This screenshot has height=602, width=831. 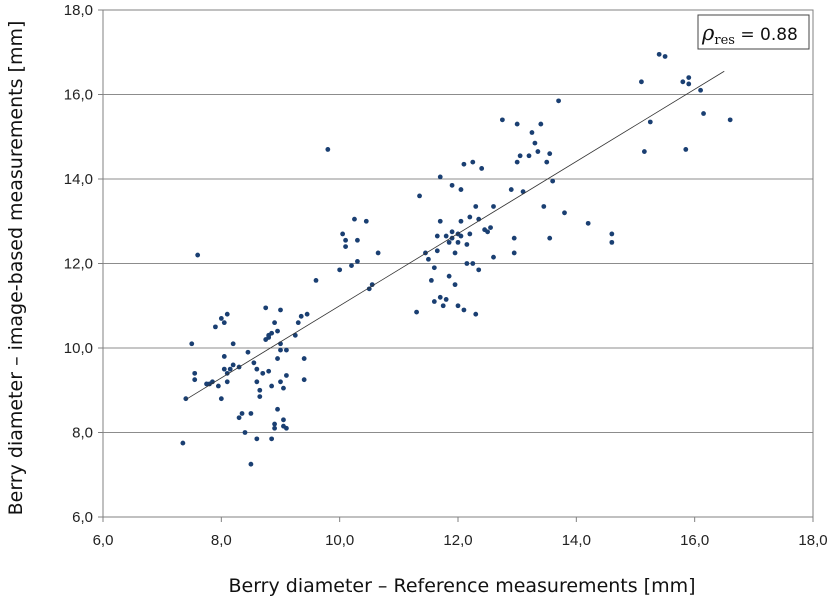 I want to click on svg-text: ρres = 0.88, so click(x=749, y=34).